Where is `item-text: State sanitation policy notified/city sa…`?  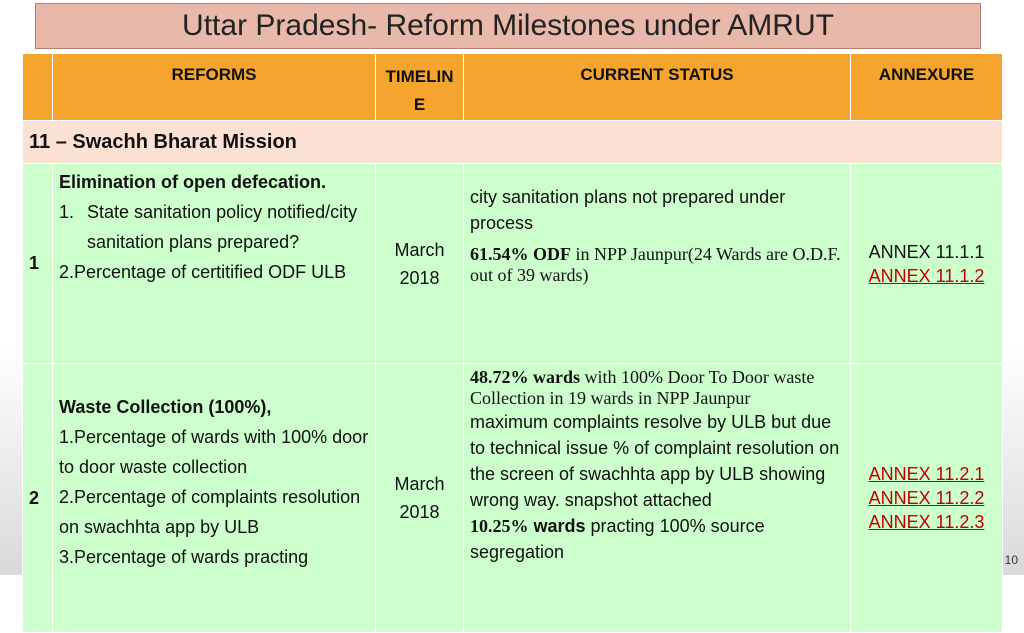
item-text: State sanitation policy notified/city sa… is located at coordinates (222, 227).